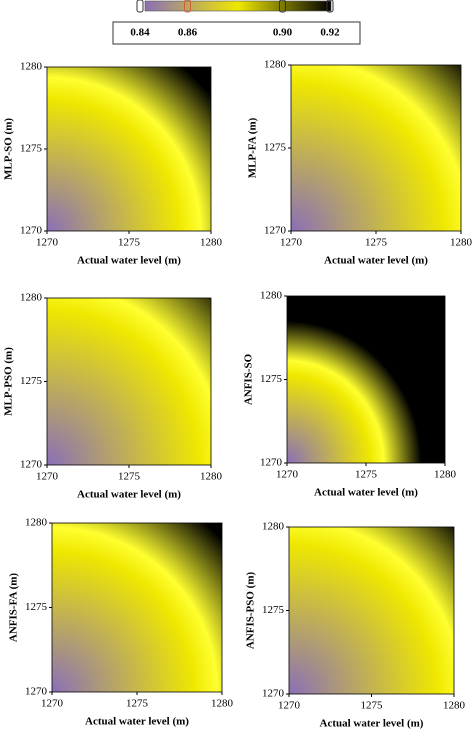 This screenshot has width=474, height=733. What do you see at coordinates (14, 607) in the screenshot?
I see `y-axis-label: ANFIS-FA (m)` at bounding box center [14, 607].